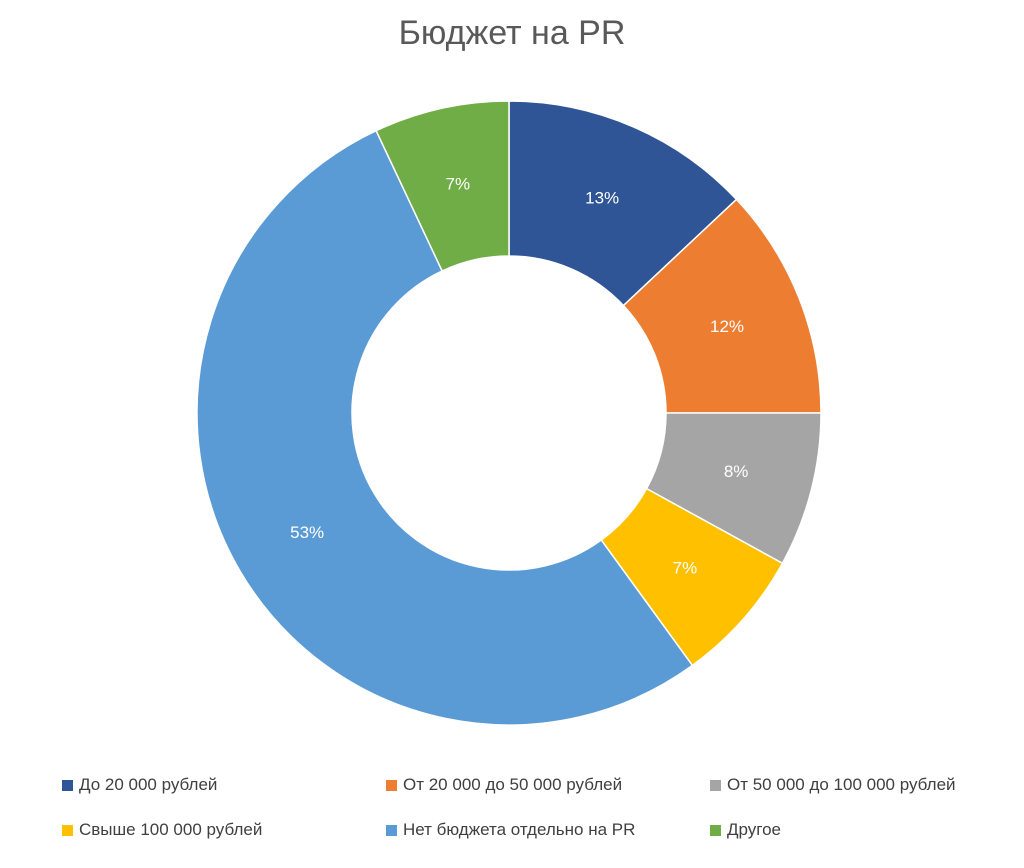 This screenshot has width=1024, height=868. I want to click on legend-label-3: Свыше 100 000 рублей, so click(171, 829).